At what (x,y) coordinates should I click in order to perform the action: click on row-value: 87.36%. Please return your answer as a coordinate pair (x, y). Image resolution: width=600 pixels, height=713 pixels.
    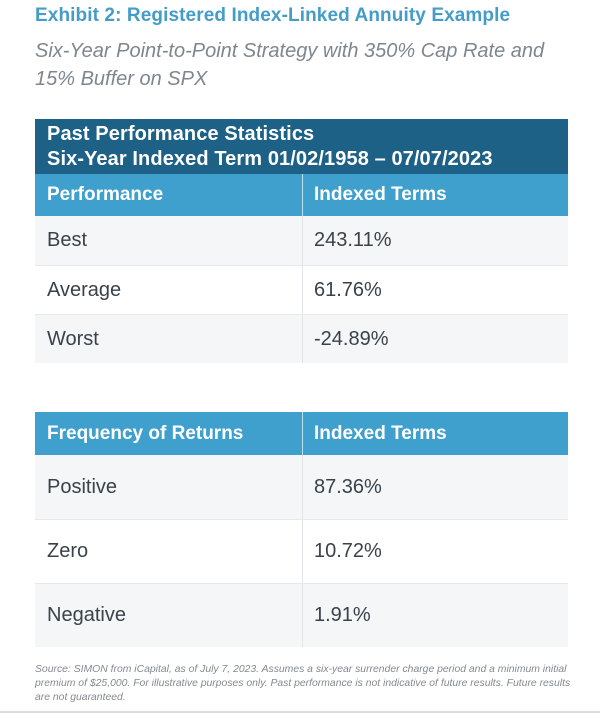
    Looking at the image, I should click on (348, 486).